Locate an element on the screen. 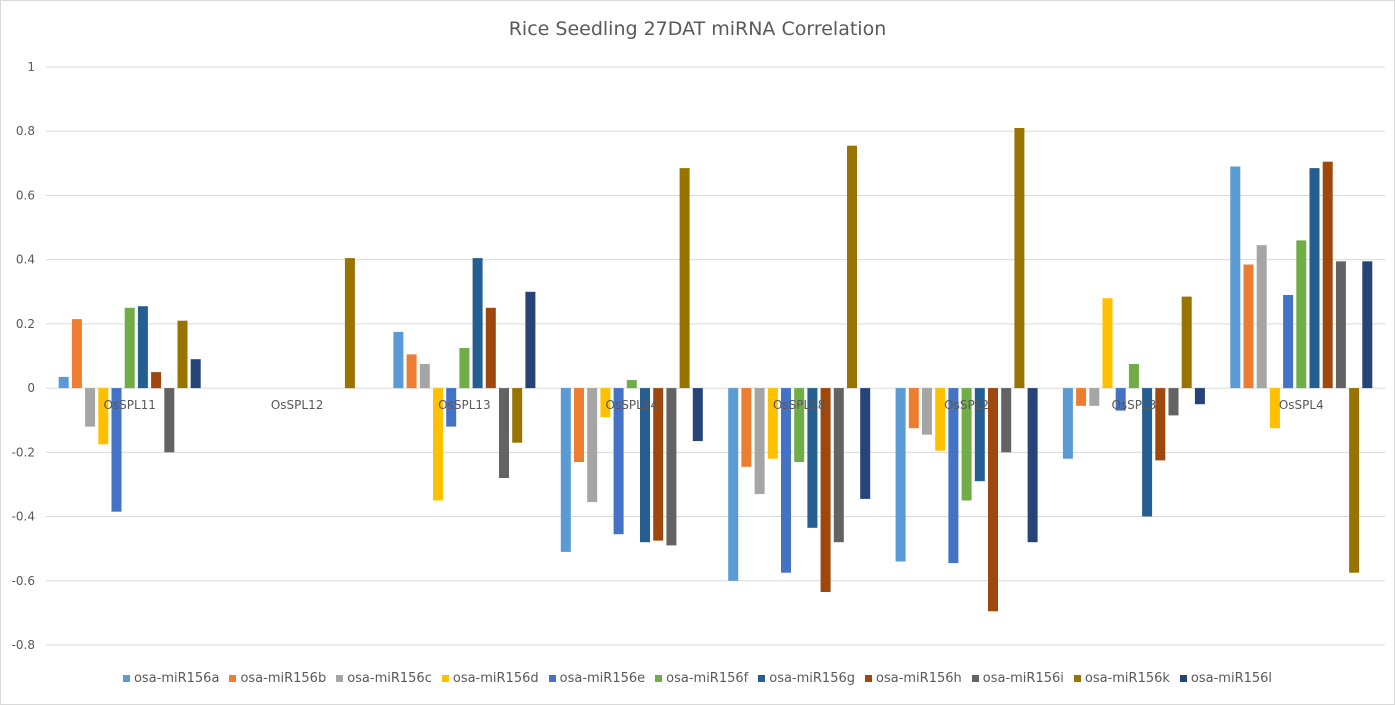 Image resolution: width=1395 pixels, height=705 pixels. legend-item: osa-miR156d is located at coordinates (490, 678).